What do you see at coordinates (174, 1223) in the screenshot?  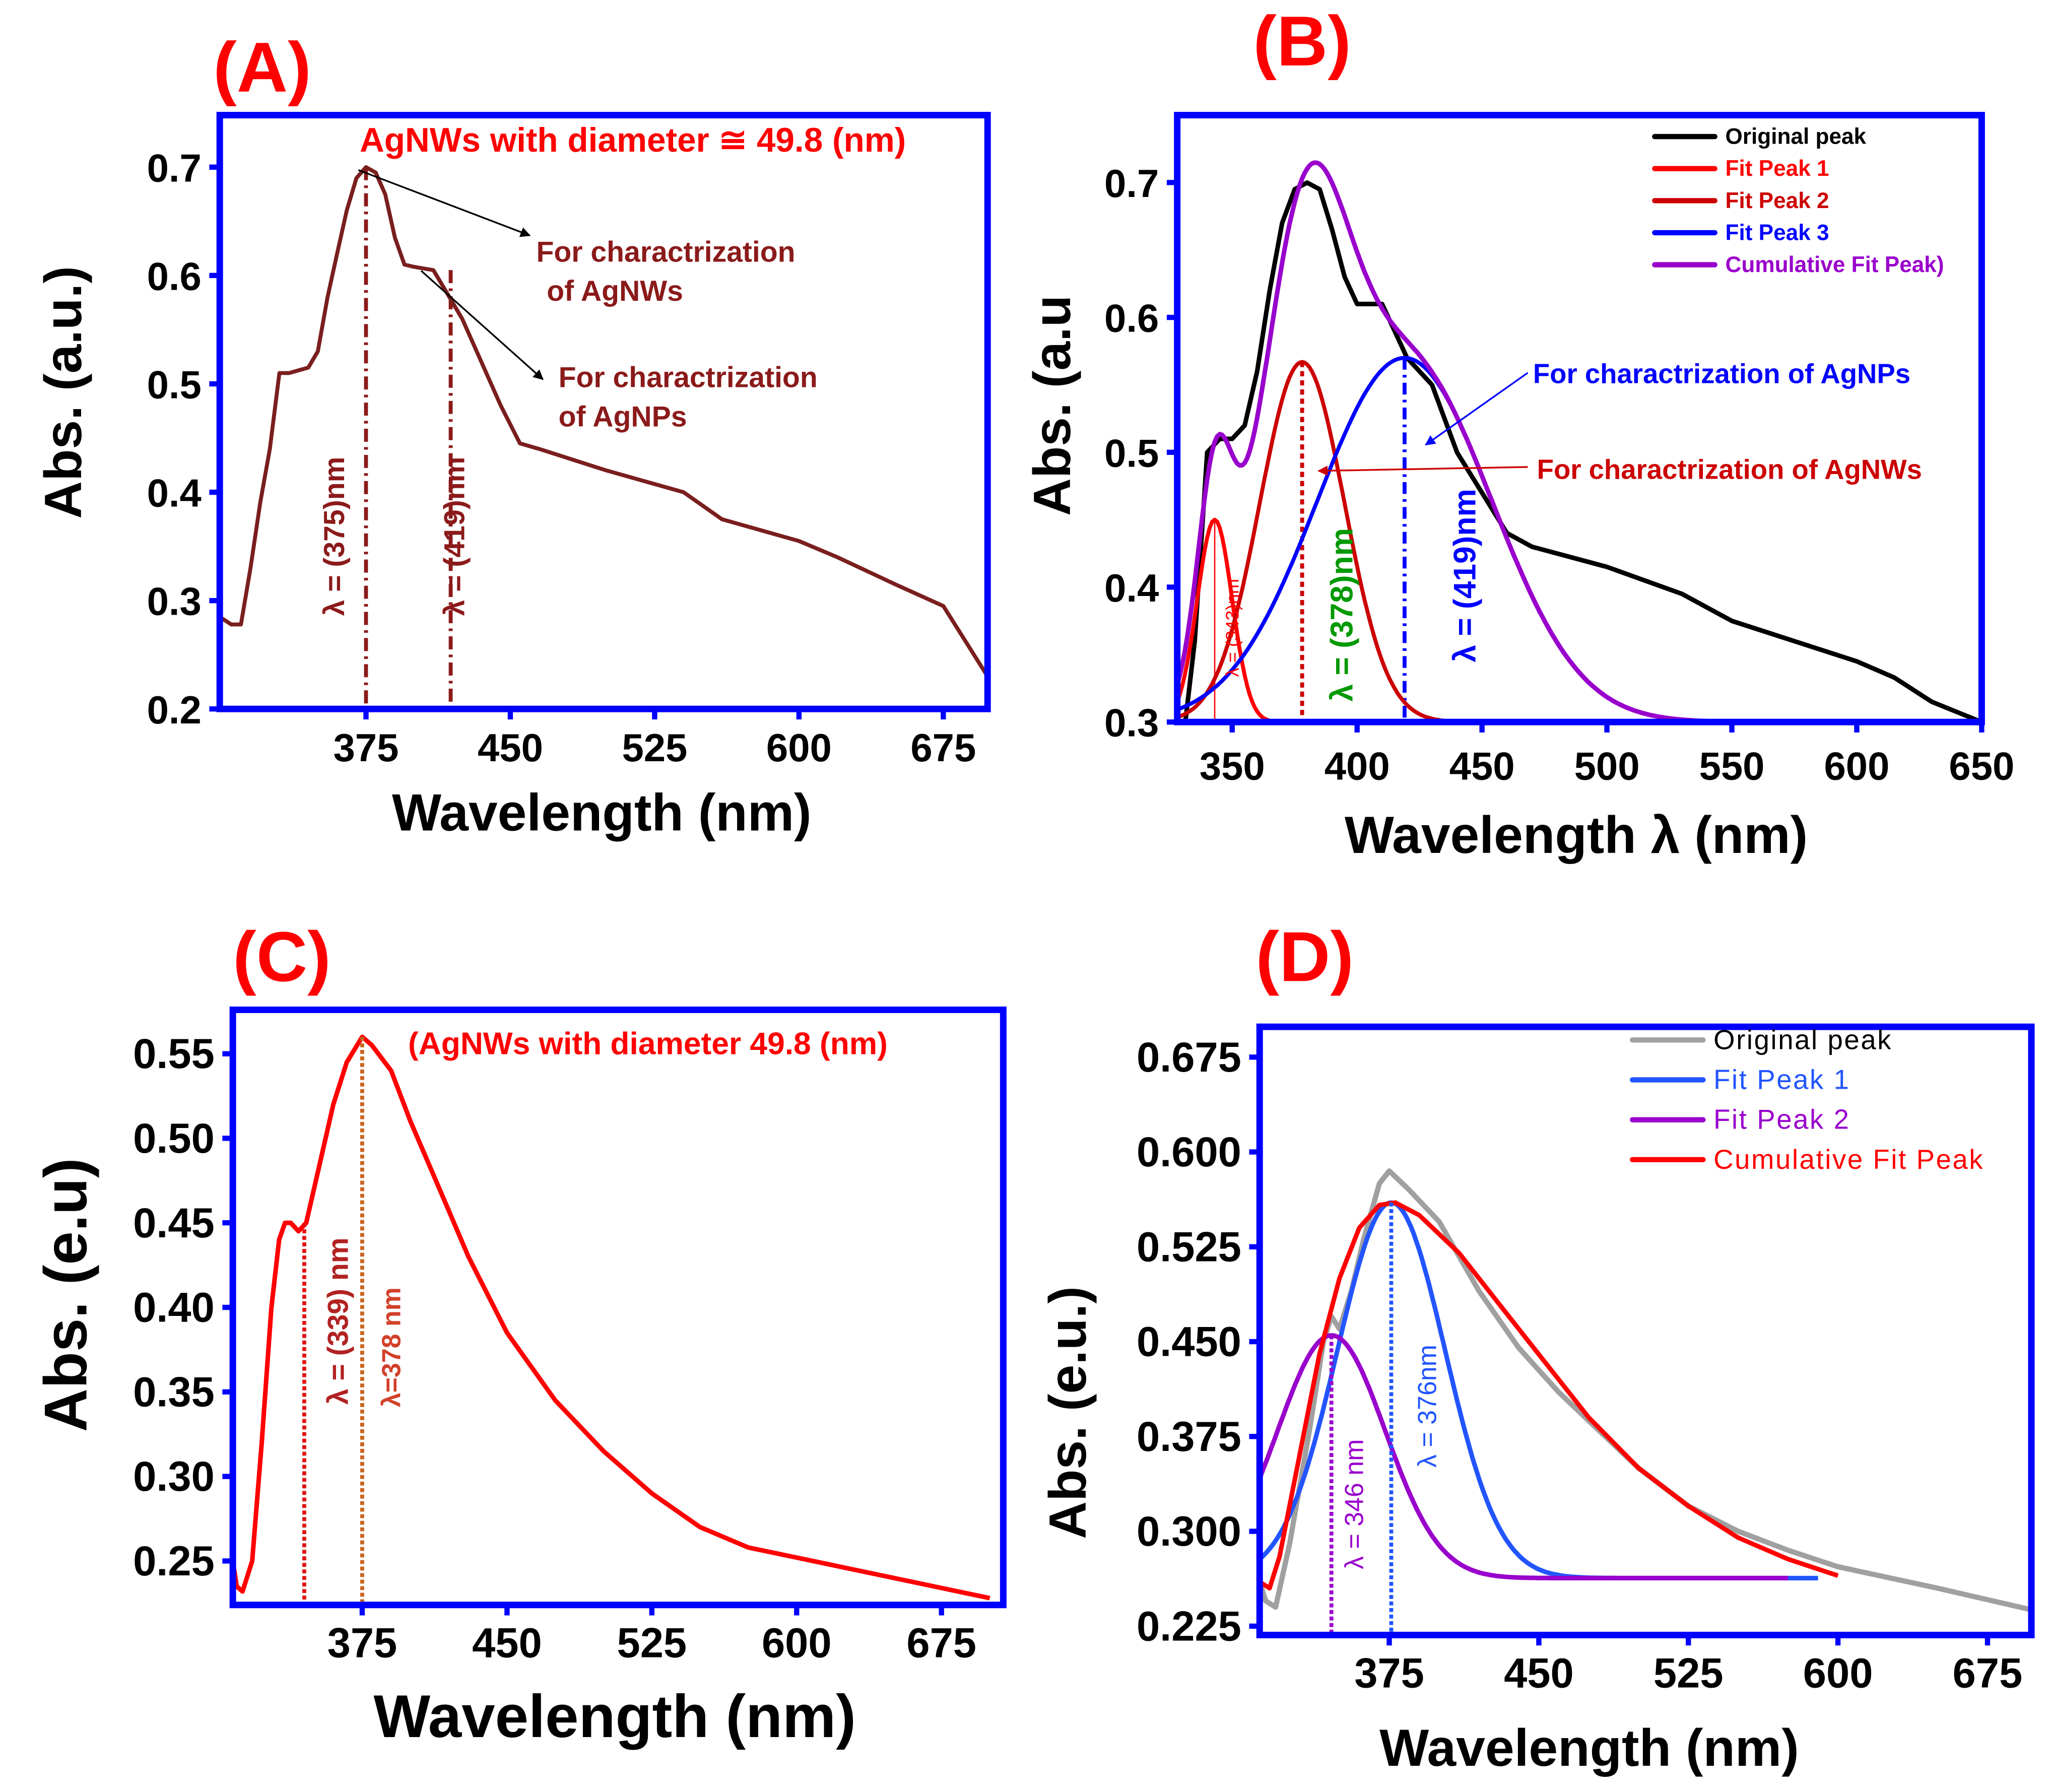 I see `y-tick-label: 0.45` at bounding box center [174, 1223].